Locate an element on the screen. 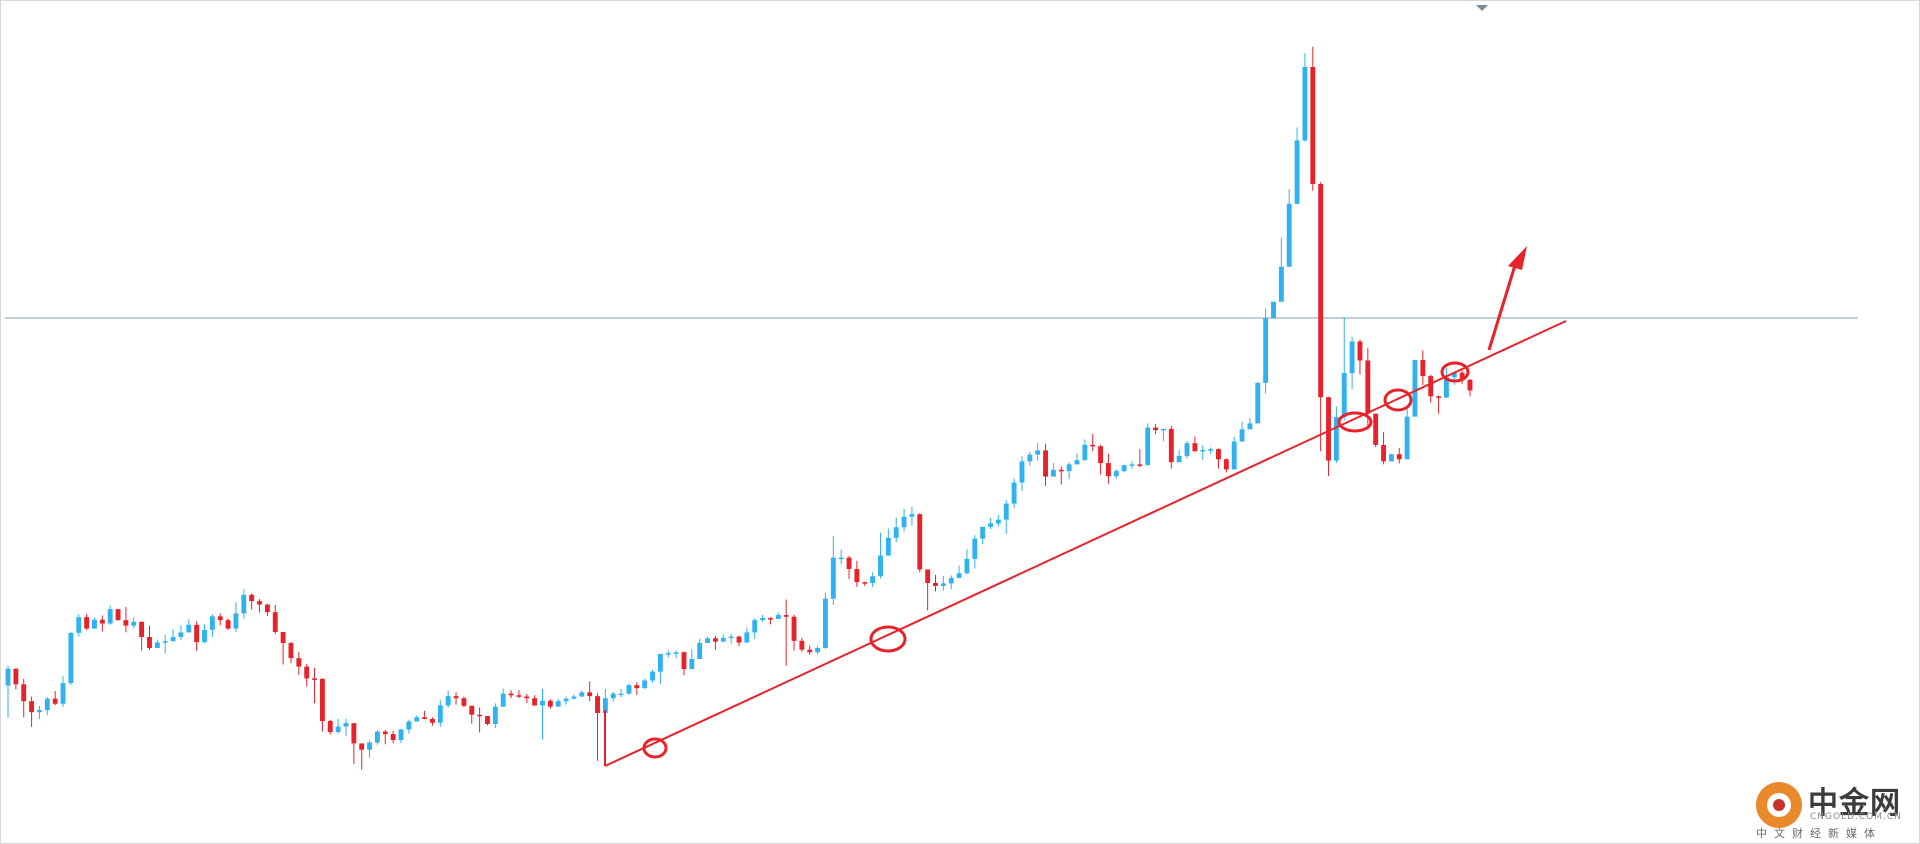 This screenshot has width=1920, height=844. scroll-marker-icon is located at coordinates (1482, 8).